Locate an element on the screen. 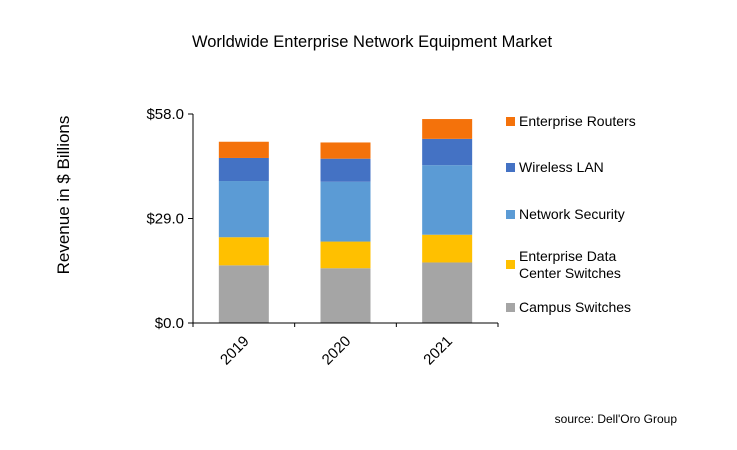  legend-item-campus-switches: Campus Switches is located at coordinates (568, 307).